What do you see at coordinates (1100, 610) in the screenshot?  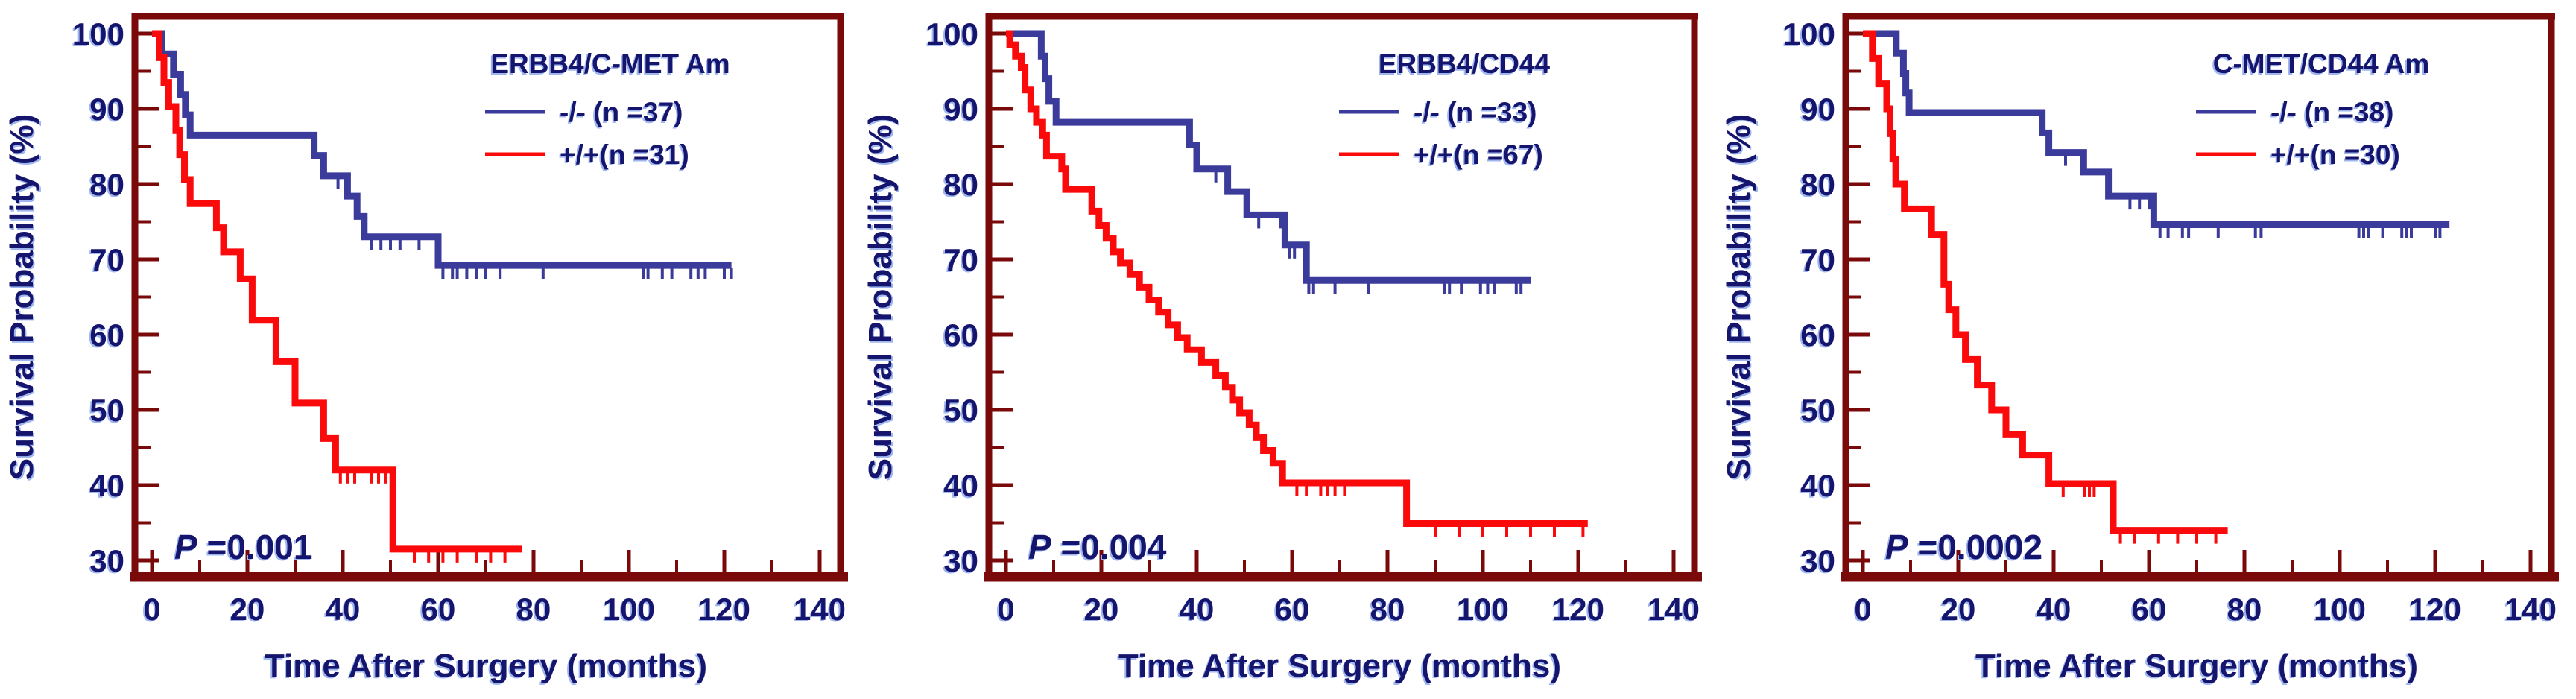 I see `x-tick-label-halo: 20` at bounding box center [1100, 610].